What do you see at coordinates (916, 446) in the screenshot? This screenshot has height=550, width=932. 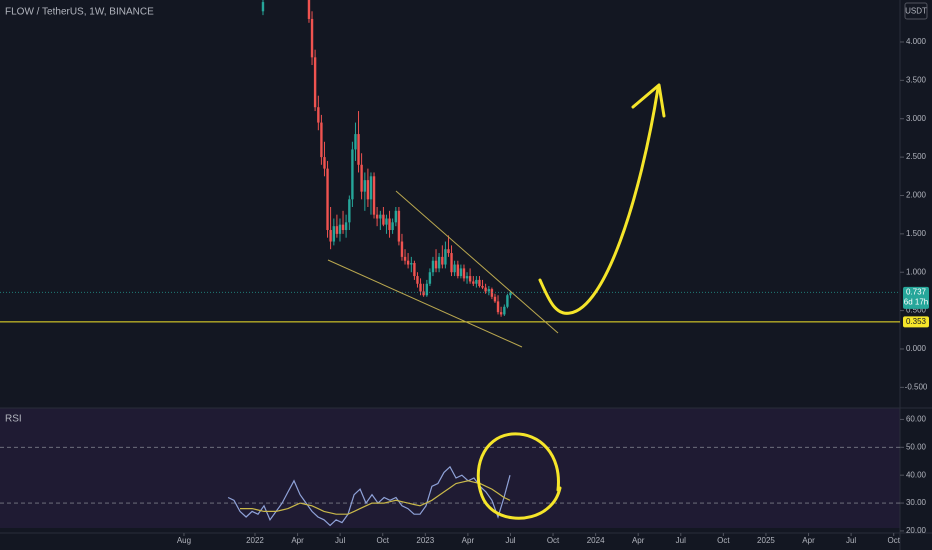 I see `y-tick-label: 50.00` at bounding box center [916, 446].